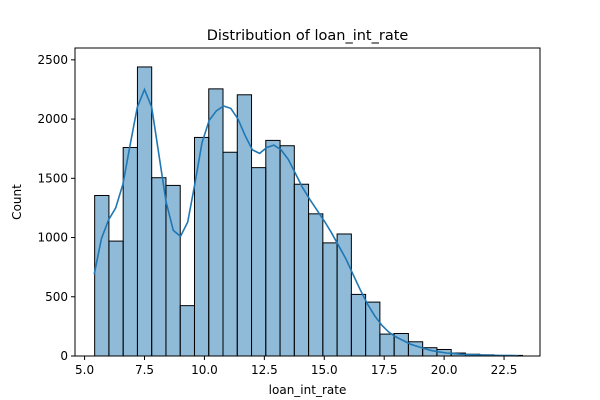 This screenshot has width=600, height=400. What do you see at coordinates (296, 366) in the screenshot?
I see `x-axis: 5.0 7.5 10.0 12.5 15.0 17.5 20.0 22.5` at bounding box center [296, 366].